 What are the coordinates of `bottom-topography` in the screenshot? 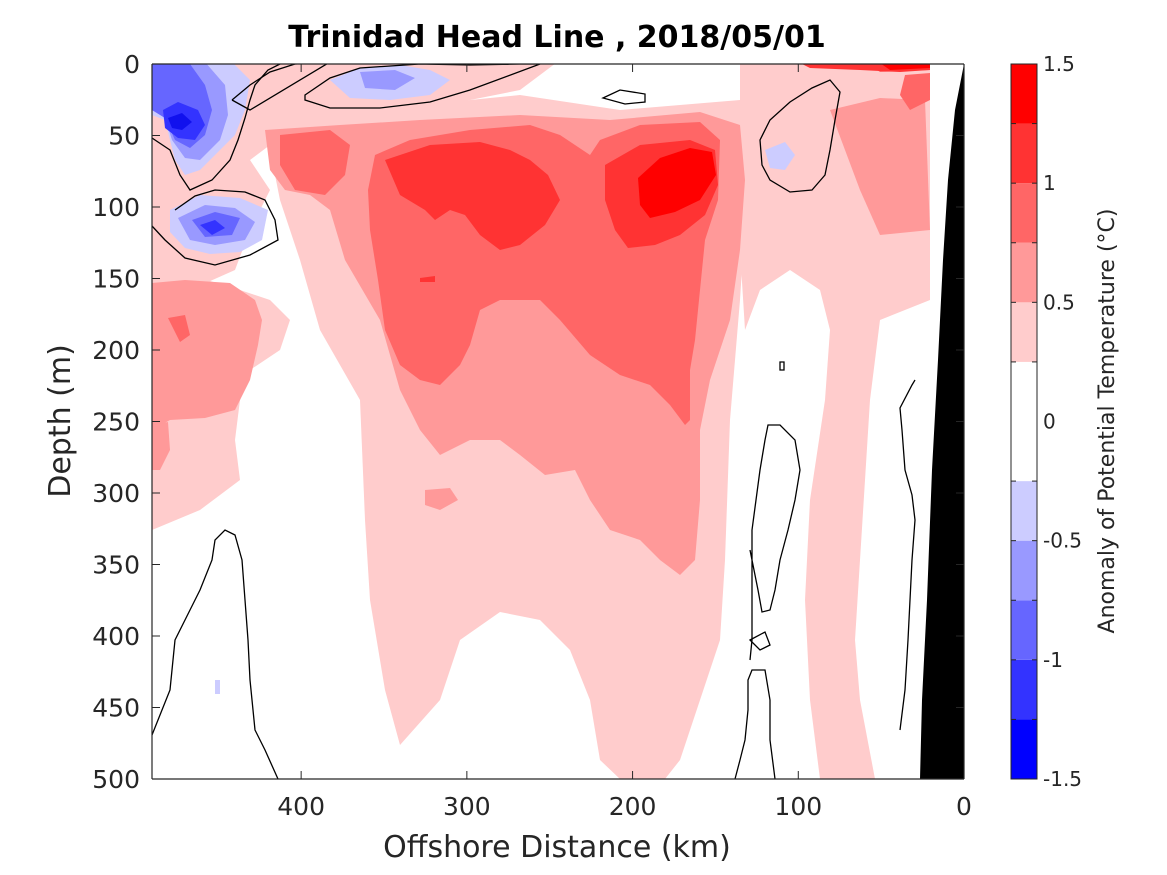 It's located at (942, 421).